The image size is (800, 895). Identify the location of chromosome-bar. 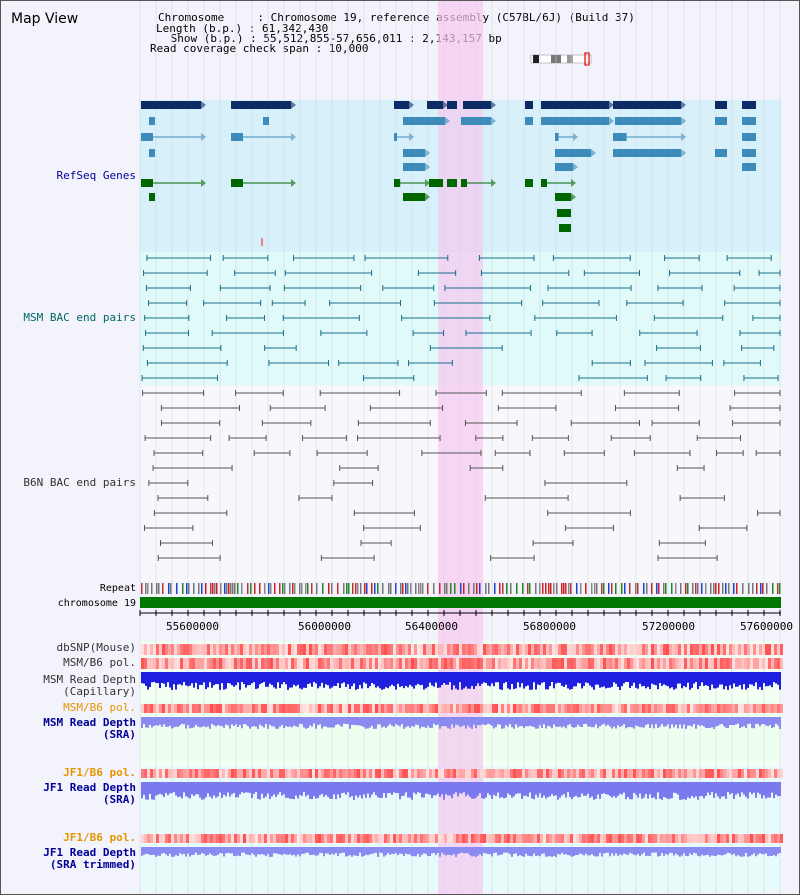
(460, 602).